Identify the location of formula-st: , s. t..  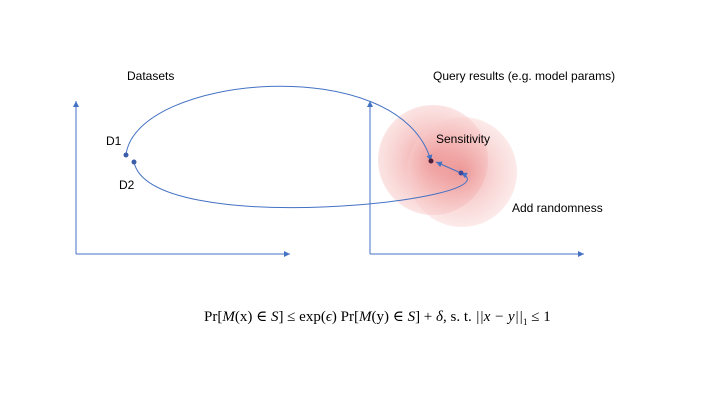
(459, 317).